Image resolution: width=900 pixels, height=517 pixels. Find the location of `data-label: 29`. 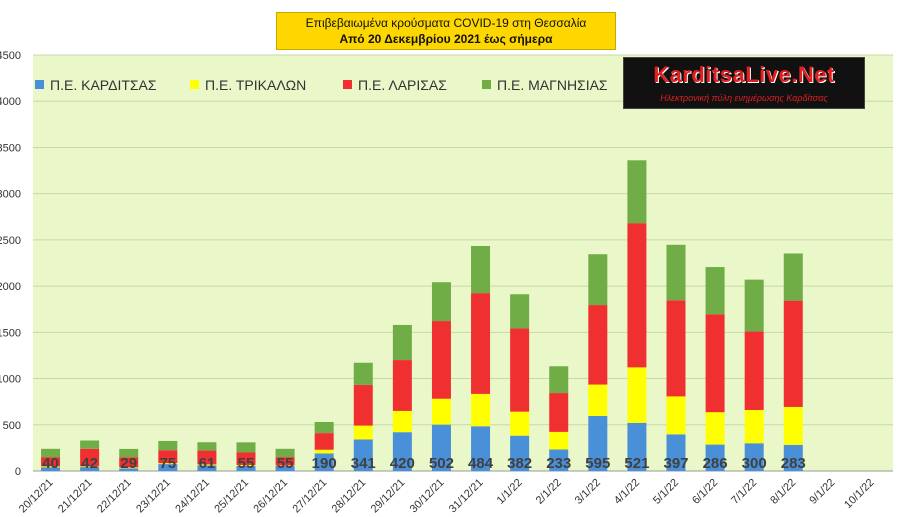

data-label: 29 is located at coordinates (128, 463).